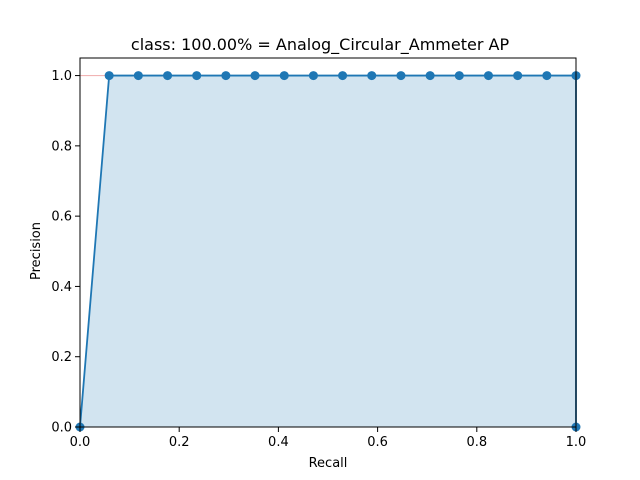  What do you see at coordinates (328, 438) in the screenshot?
I see `x-axis: 0.0 0.2 0.4 0.6 0.8 1.0` at bounding box center [328, 438].